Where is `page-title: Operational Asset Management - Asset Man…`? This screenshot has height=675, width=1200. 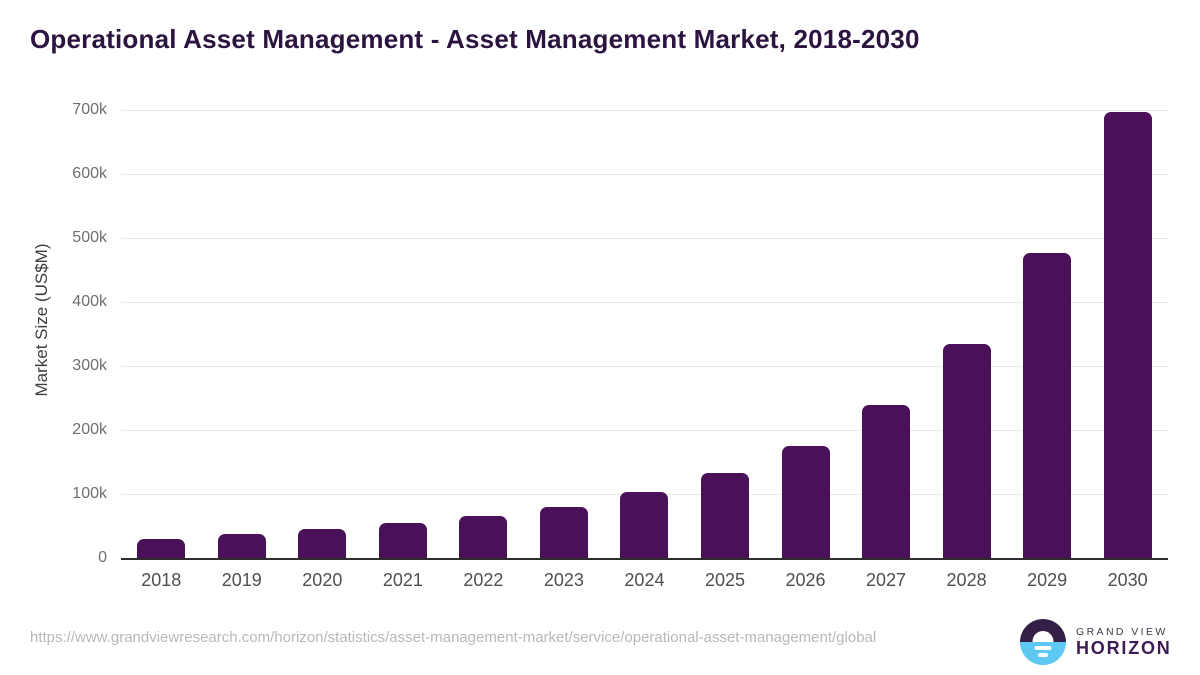
page-title: Operational Asset Management - Asset Man… is located at coordinates (475, 39).